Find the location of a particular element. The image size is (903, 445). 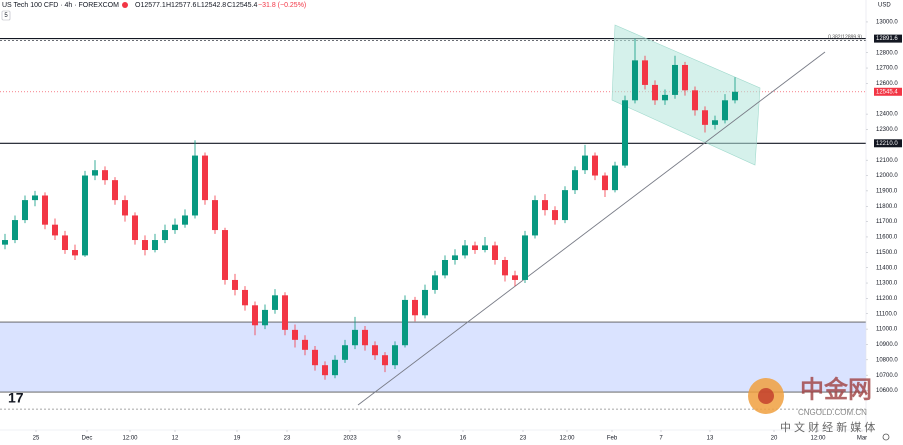

settings-icon is located at coordinates (886, 437).